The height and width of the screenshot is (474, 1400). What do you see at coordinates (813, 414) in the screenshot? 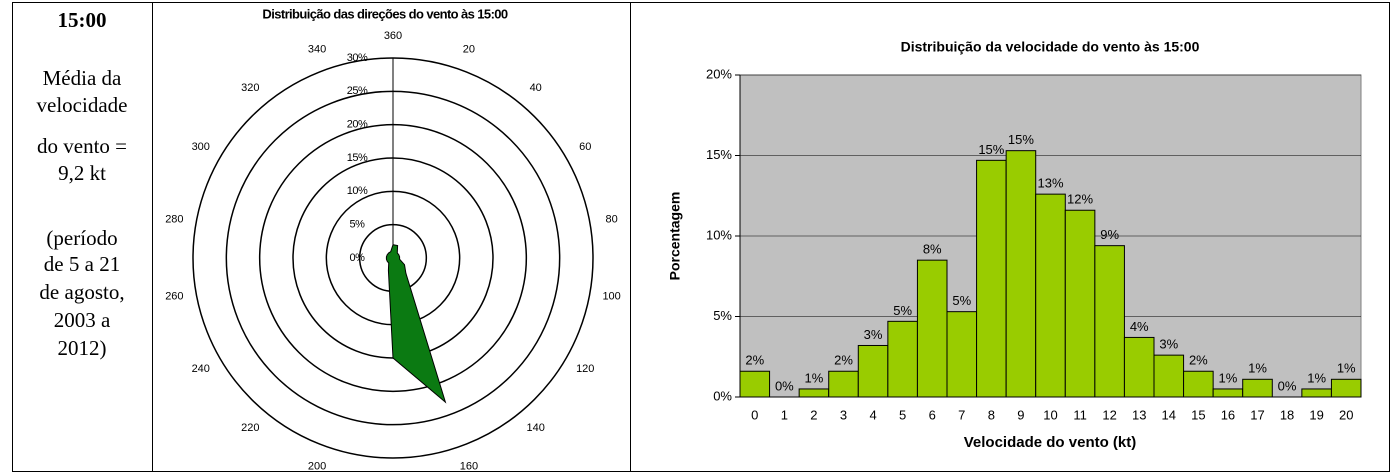
I see `x-tick-label: 2` at bounding box center [813, 414].